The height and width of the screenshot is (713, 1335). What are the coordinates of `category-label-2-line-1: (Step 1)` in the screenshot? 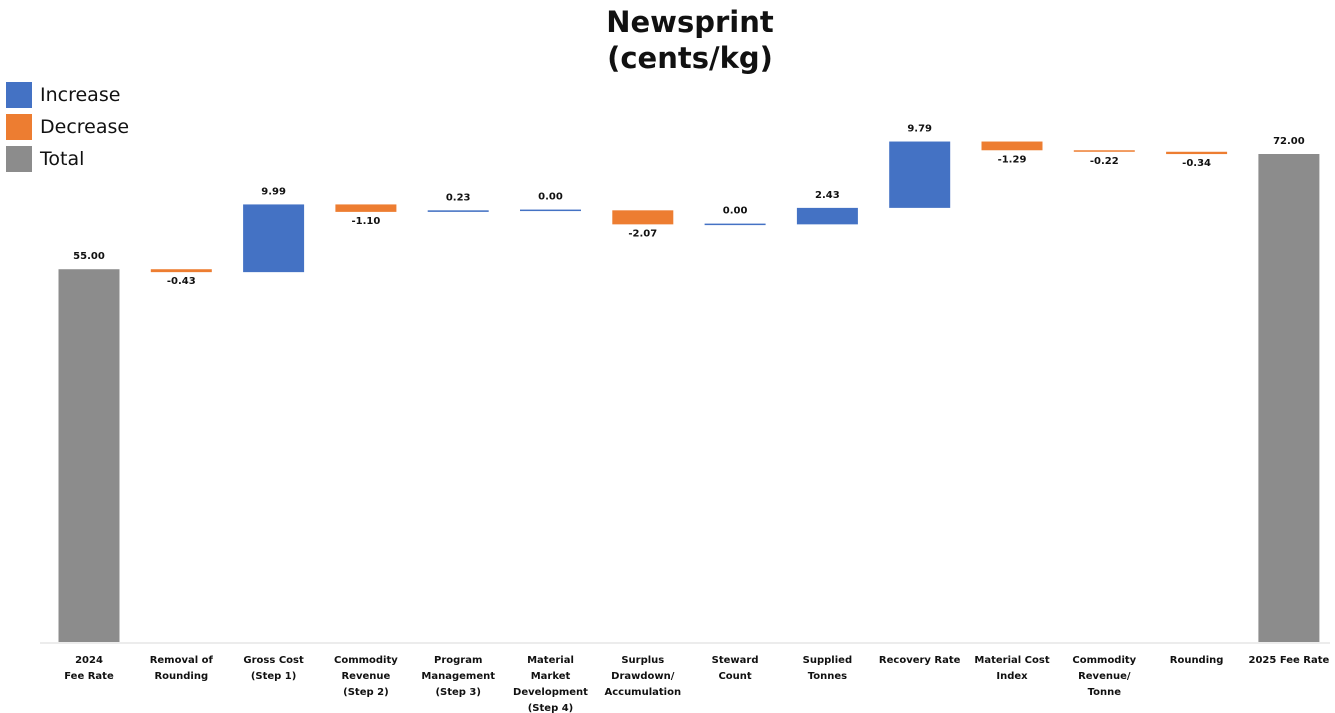 It's located at (274, 676).